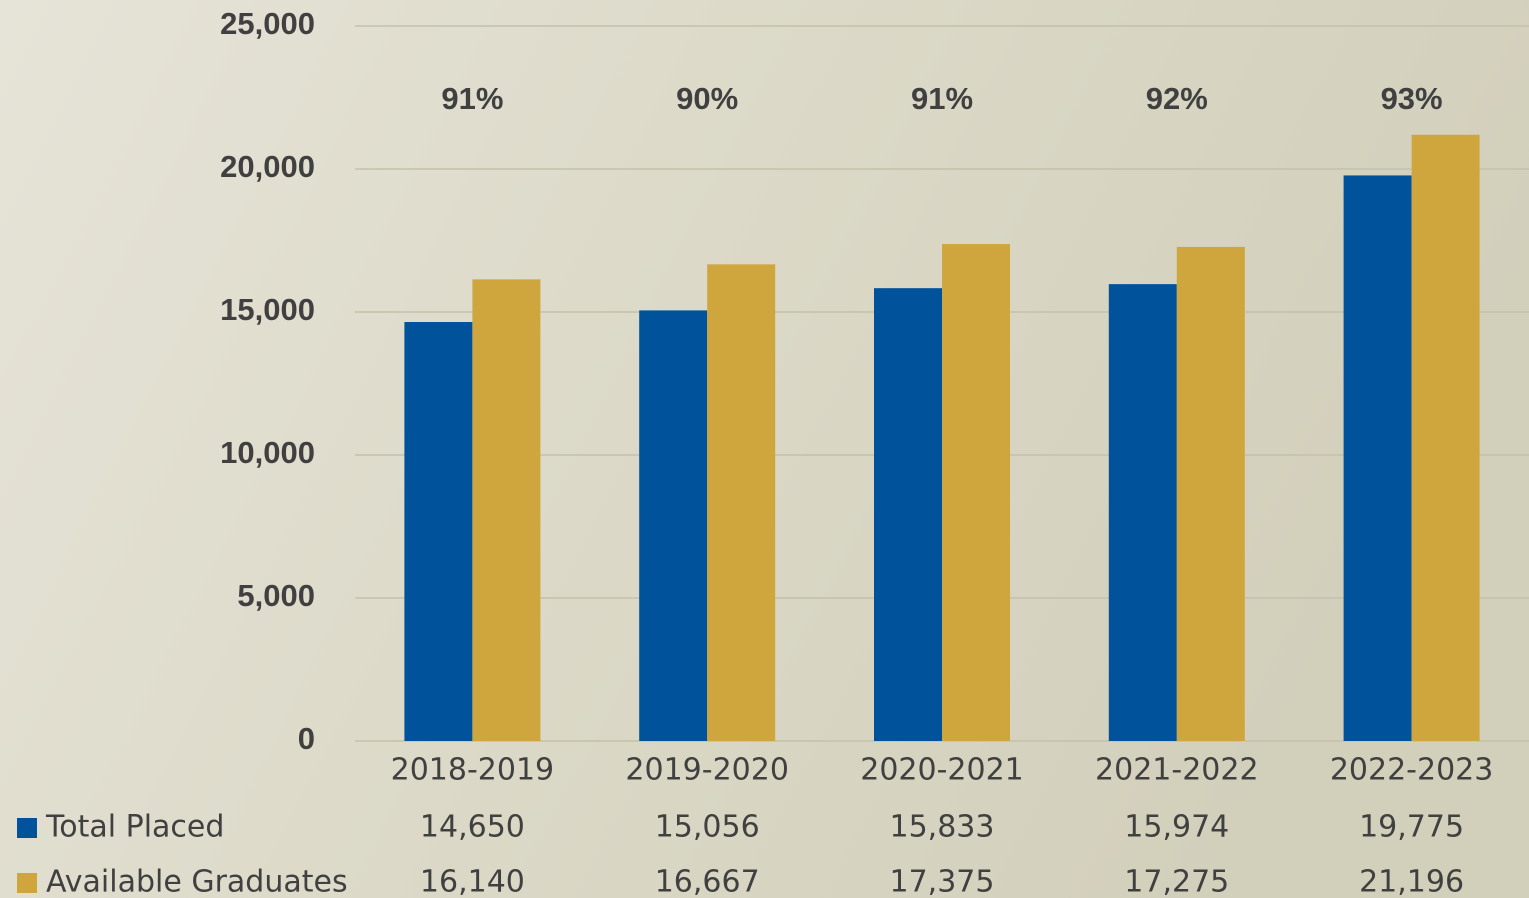 This screenshot has height=898, width=1529. I want to click on annotation: 92%, so click(1177, 98).